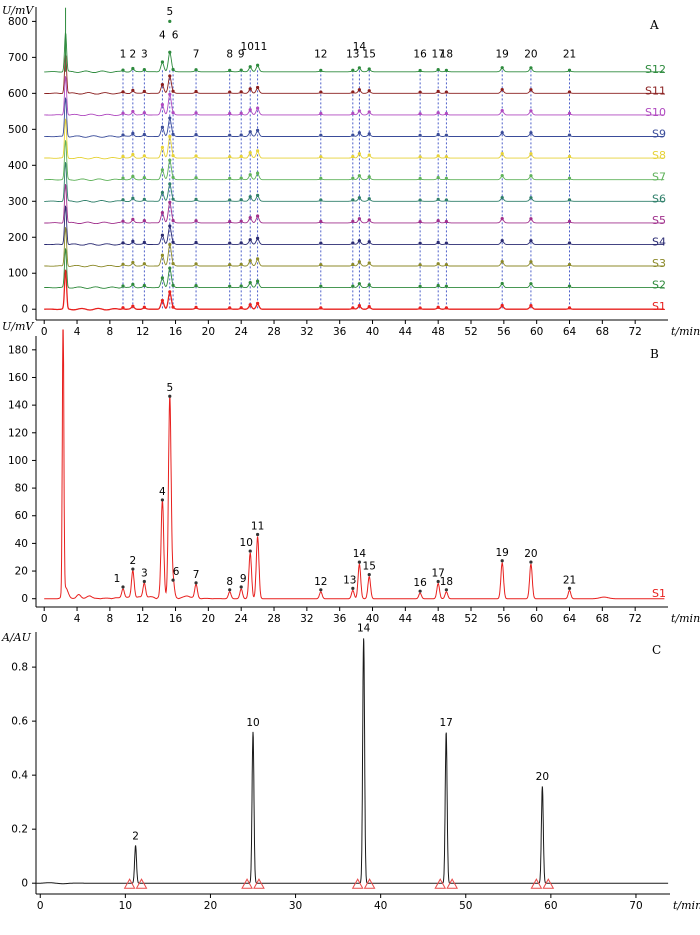  I want to click on y-tick-label: 100, so click(18, 274).